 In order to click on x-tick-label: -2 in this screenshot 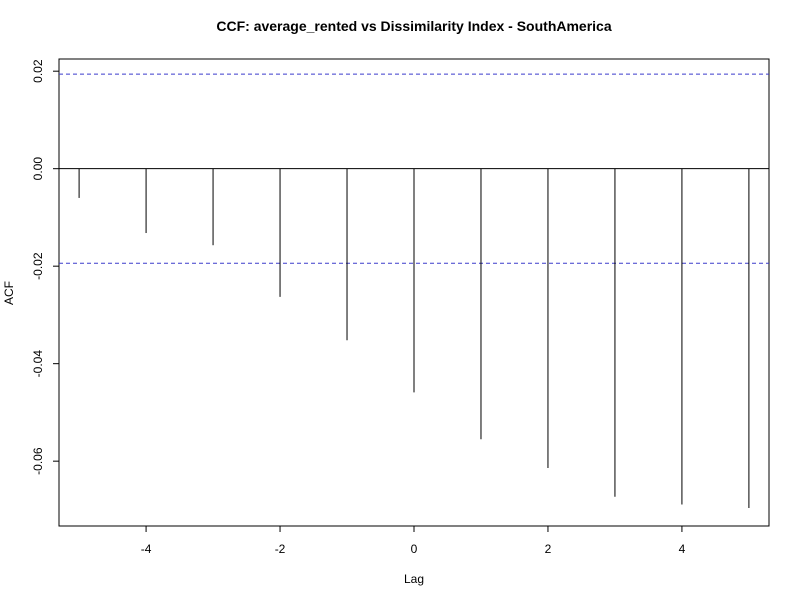, I will do `click(280, 549)`.